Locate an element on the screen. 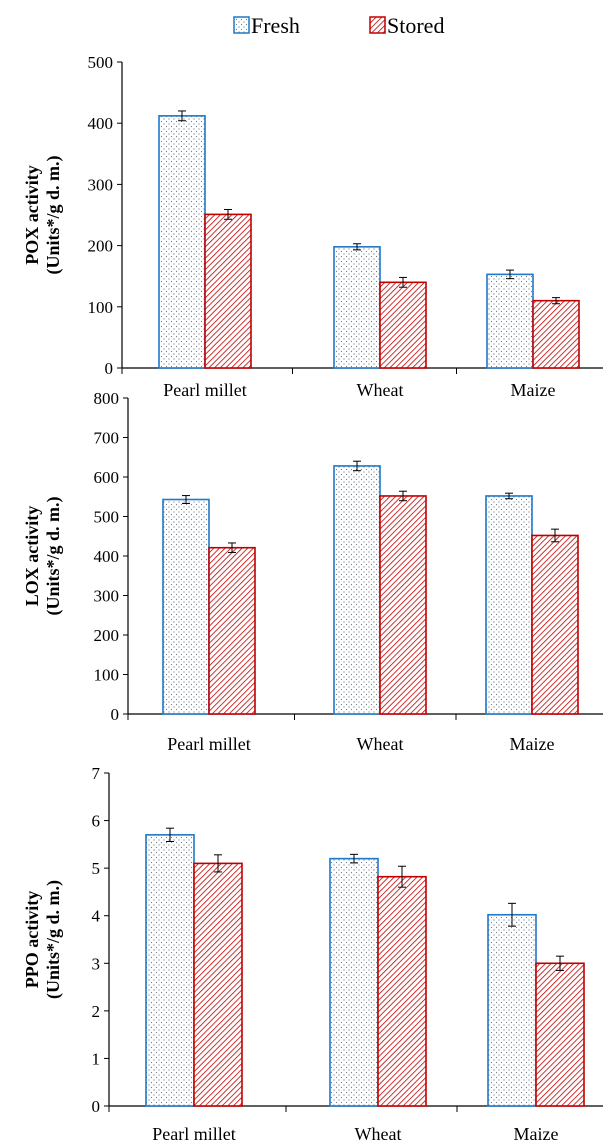 The image size is (603, 1144). lox-y-tick-label: 200 is located at coordinates (107, 635).